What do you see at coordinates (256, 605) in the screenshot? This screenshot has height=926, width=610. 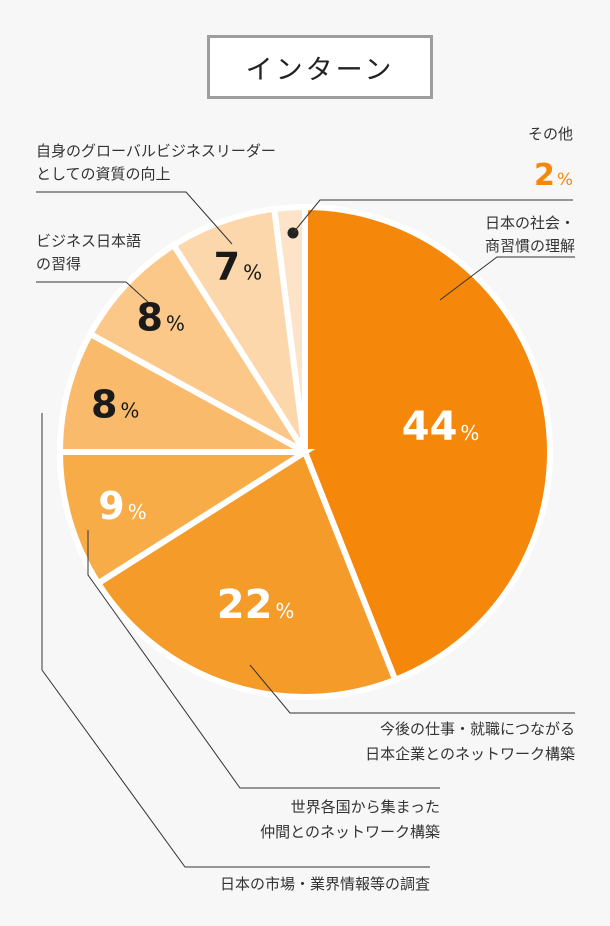 I see `slice-value-label: 22%` at bounding box center [256, 605].